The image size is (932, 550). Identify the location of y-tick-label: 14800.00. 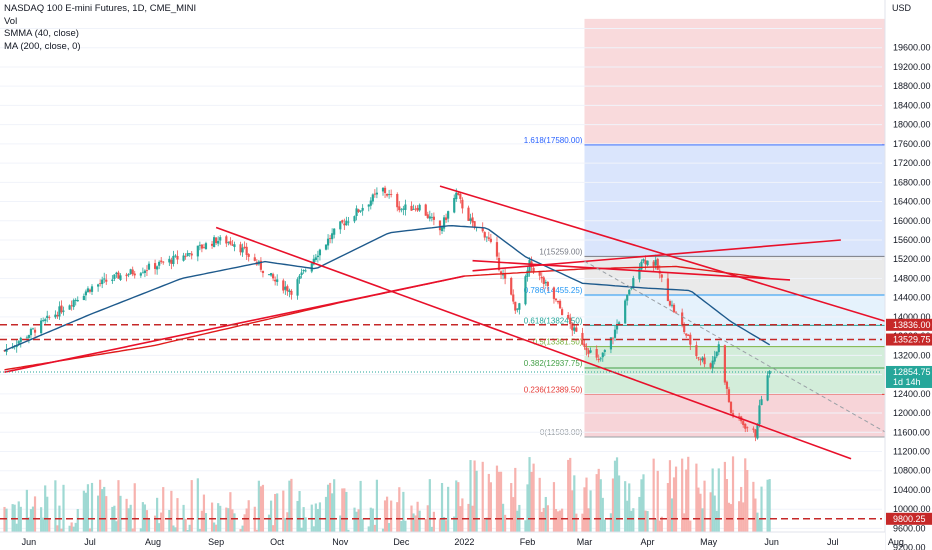
(912, 278).